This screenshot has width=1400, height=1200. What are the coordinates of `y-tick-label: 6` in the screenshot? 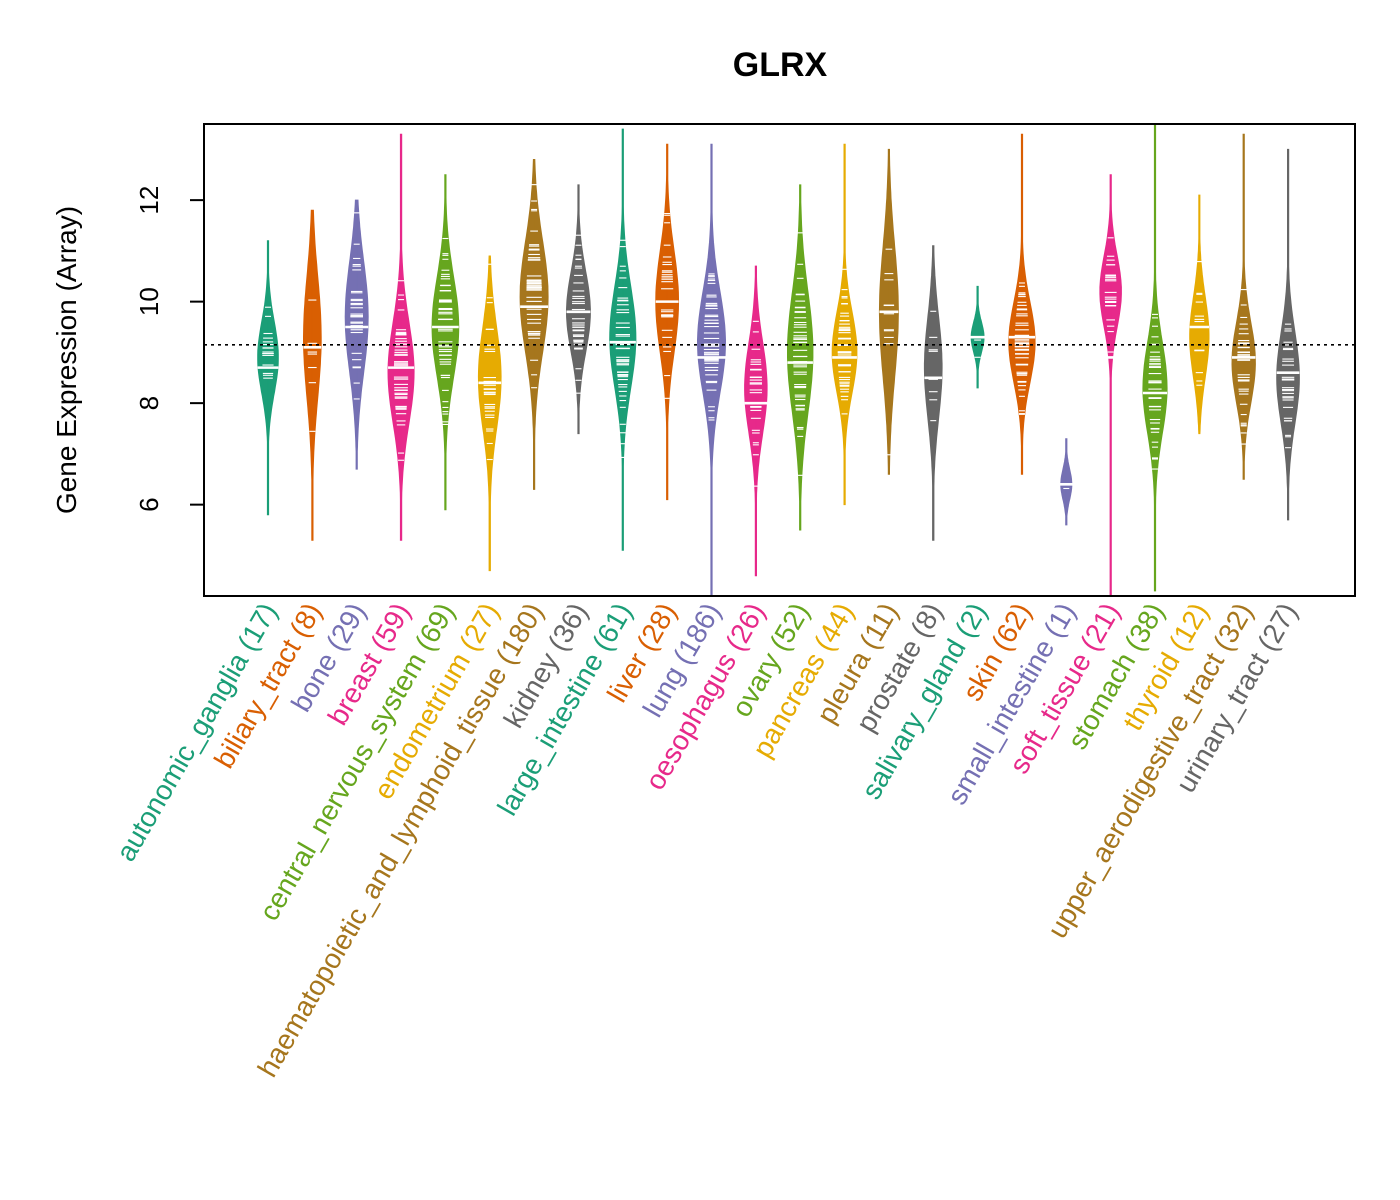 It's located at (149, 504).